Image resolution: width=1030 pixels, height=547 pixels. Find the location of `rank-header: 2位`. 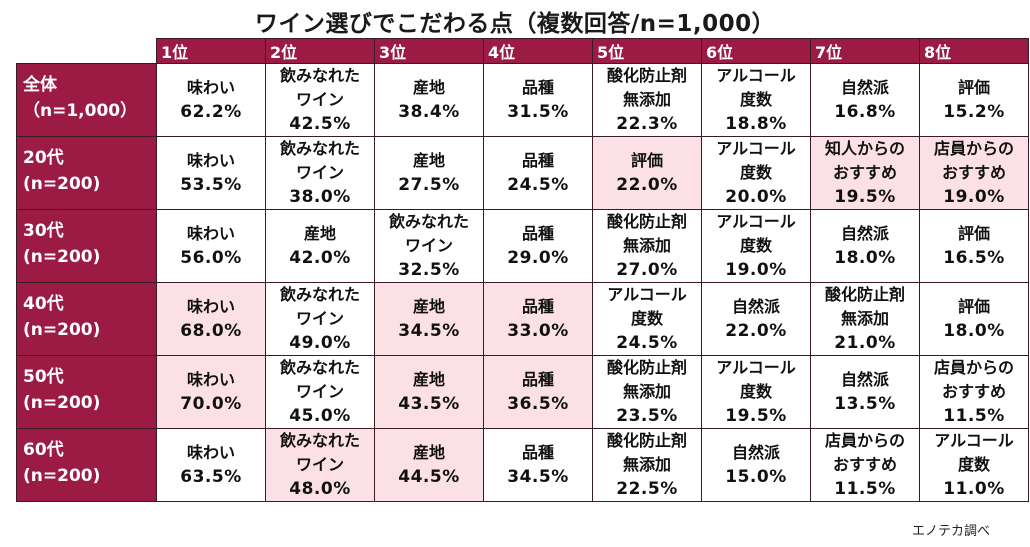

rank-header: 2位 is located at coordinates (320, 51).